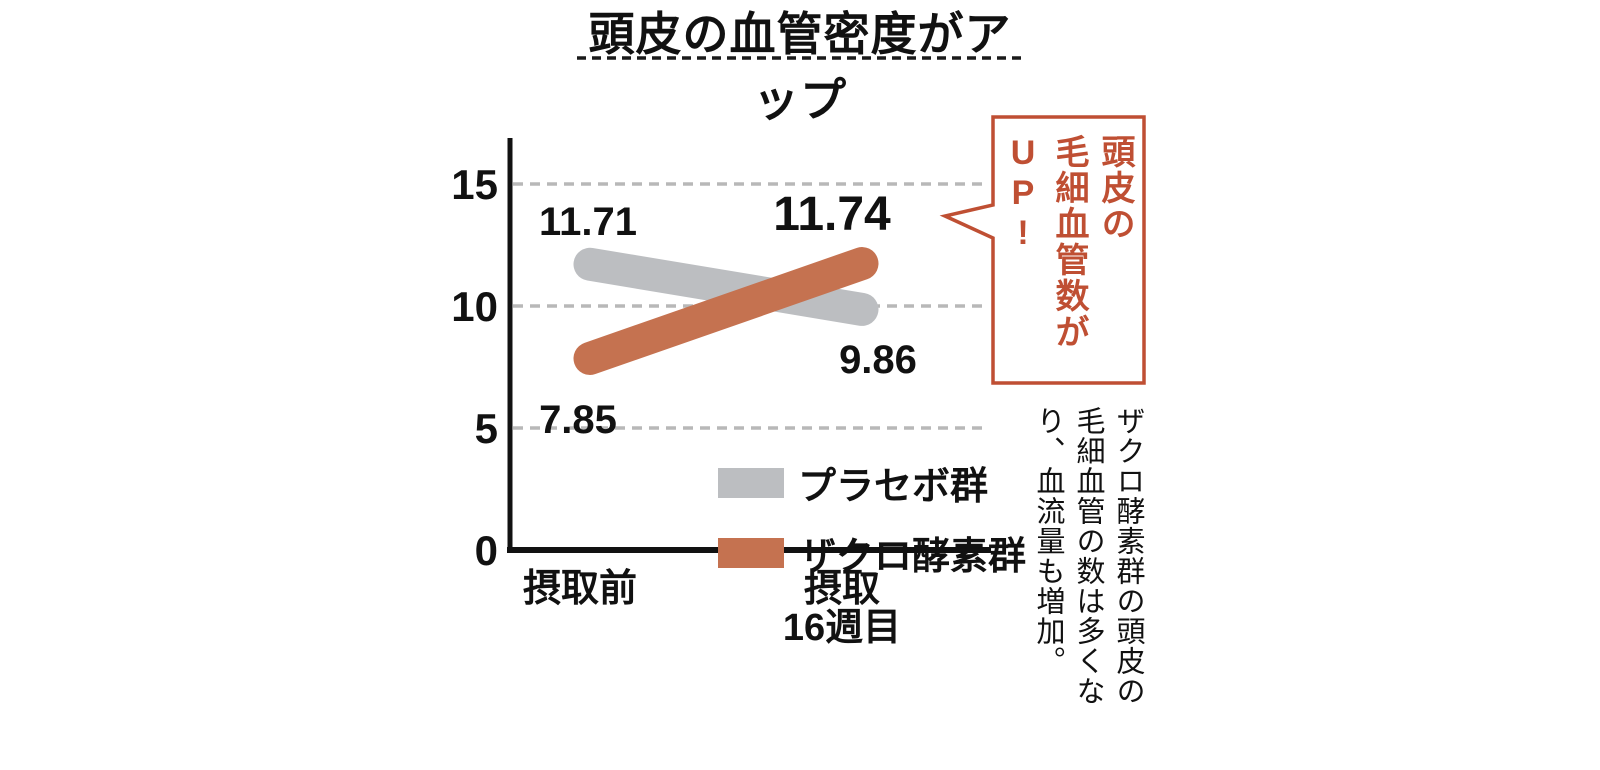 This screenshot has width=1600, height=770. What do you see at coordinates (474, 184) in the screenshot?
I see `y-tick-15: 15` at bounding box center [474, 184].